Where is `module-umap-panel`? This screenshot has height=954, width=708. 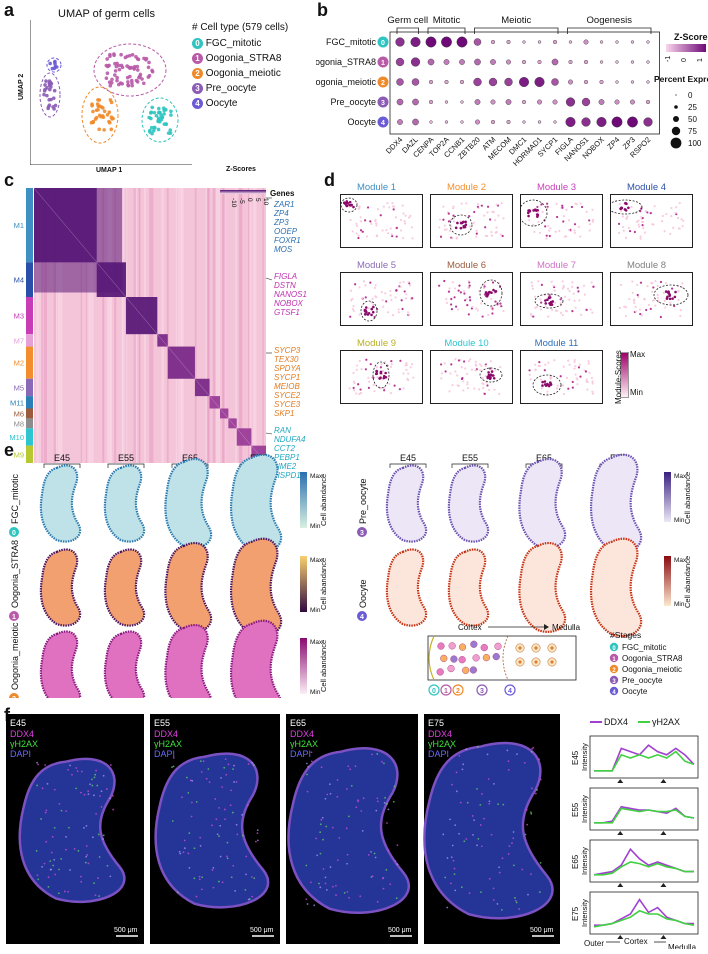 module-umap-panel is located at coordinates (650, 221).